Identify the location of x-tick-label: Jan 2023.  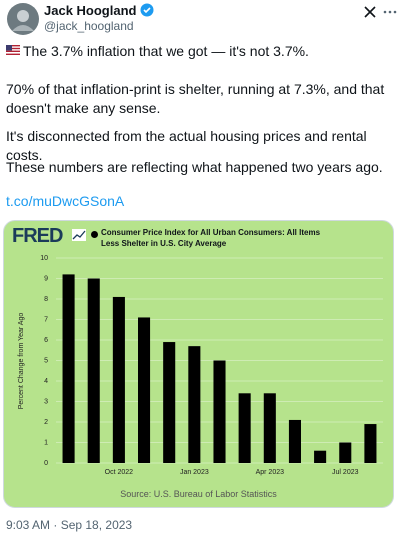
(194, 472).